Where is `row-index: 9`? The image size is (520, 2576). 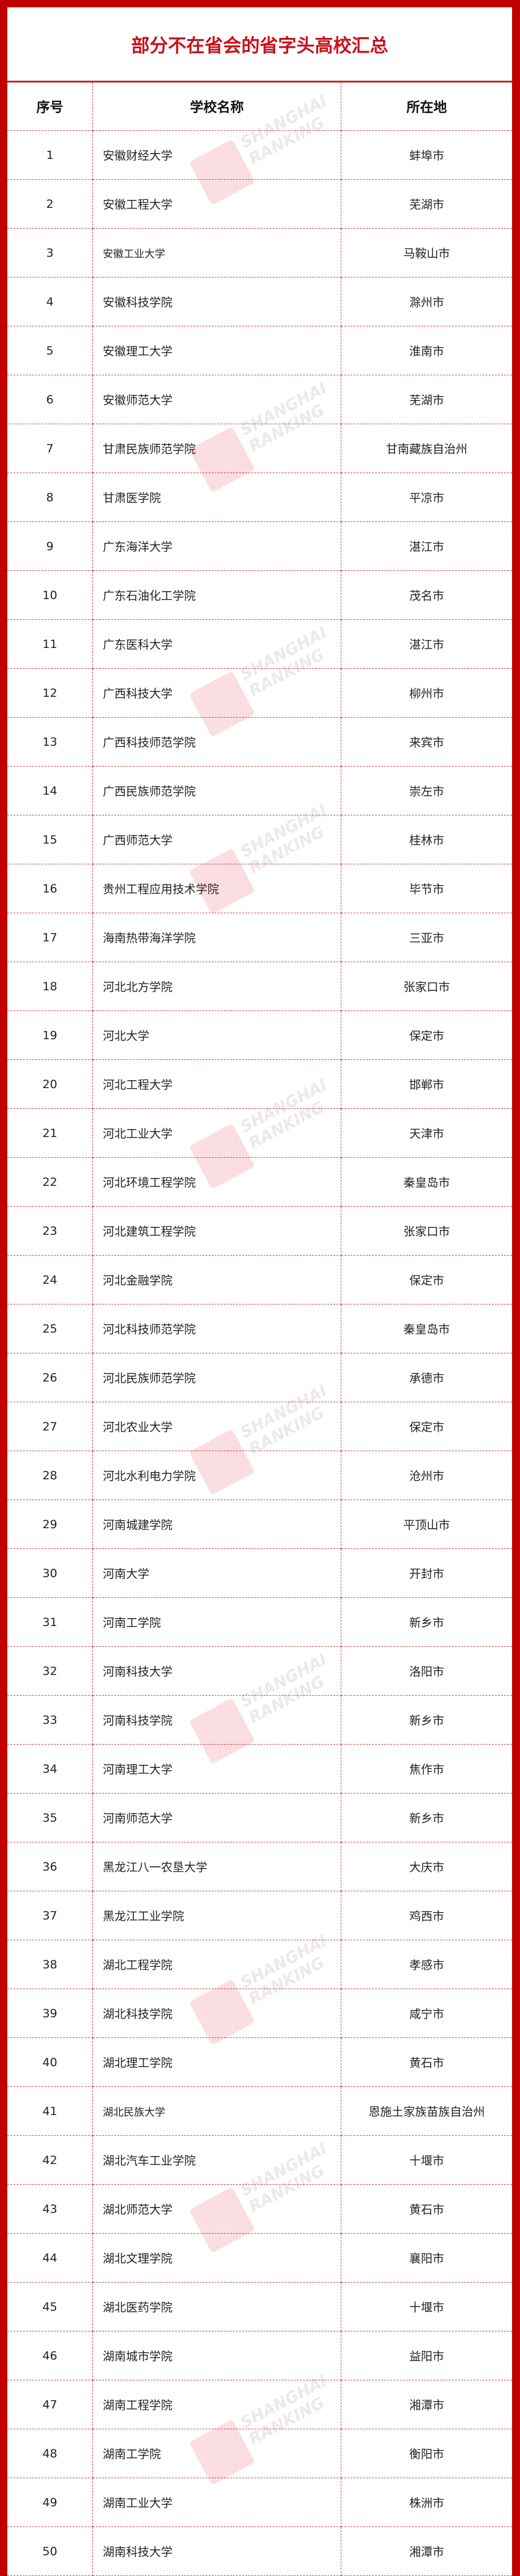 row-index: 9 is located at coordinates (50, 546).